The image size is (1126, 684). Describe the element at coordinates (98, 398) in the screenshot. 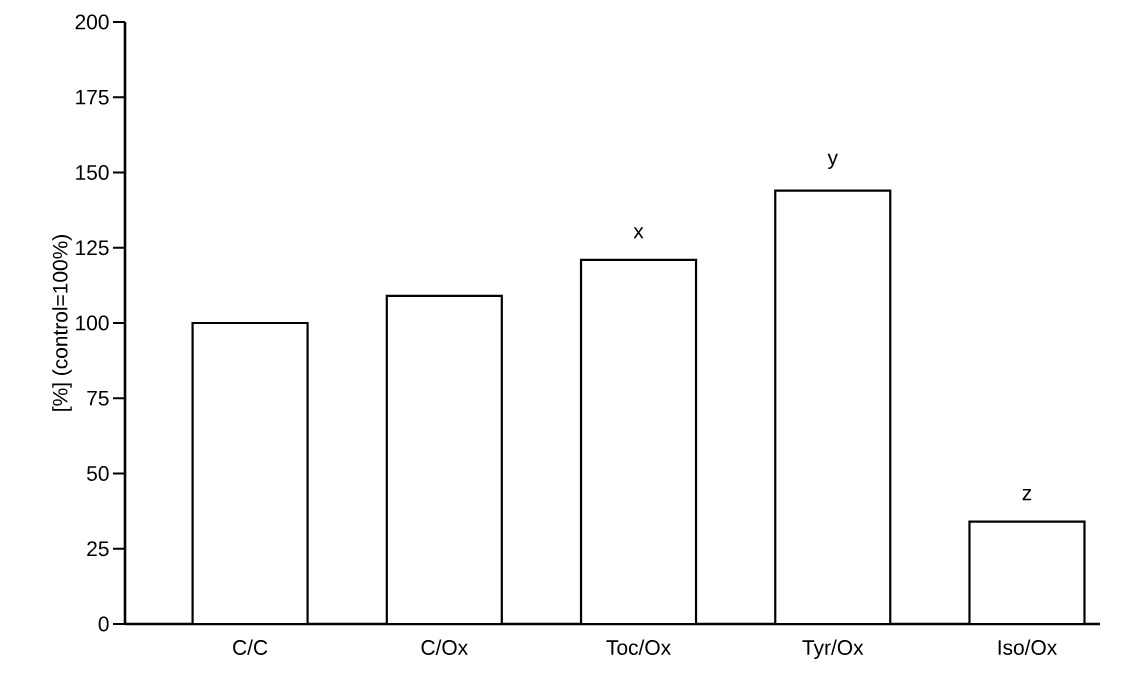

I see `y-tick-label: 75` at that location.